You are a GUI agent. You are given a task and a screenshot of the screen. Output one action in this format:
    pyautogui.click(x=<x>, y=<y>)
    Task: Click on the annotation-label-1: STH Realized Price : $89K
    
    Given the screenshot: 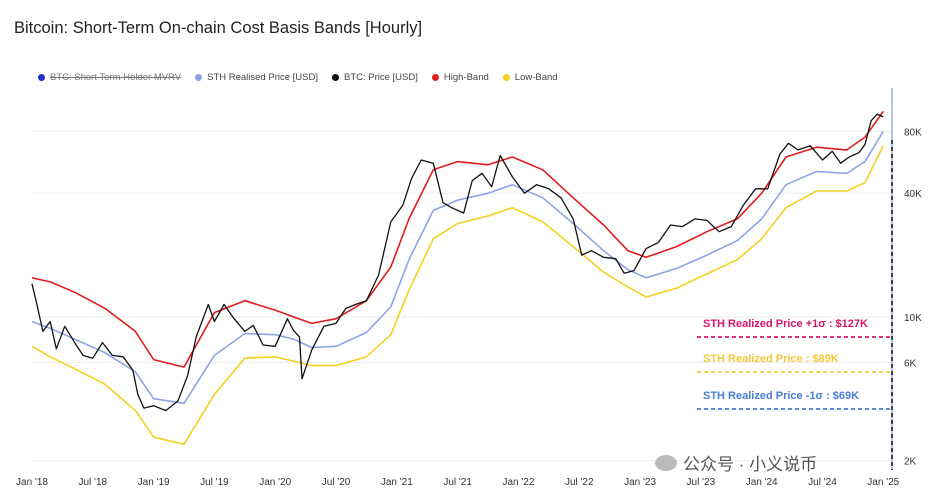 What is the action you would take?
    pyautogui.click(x=771, y=359)
    